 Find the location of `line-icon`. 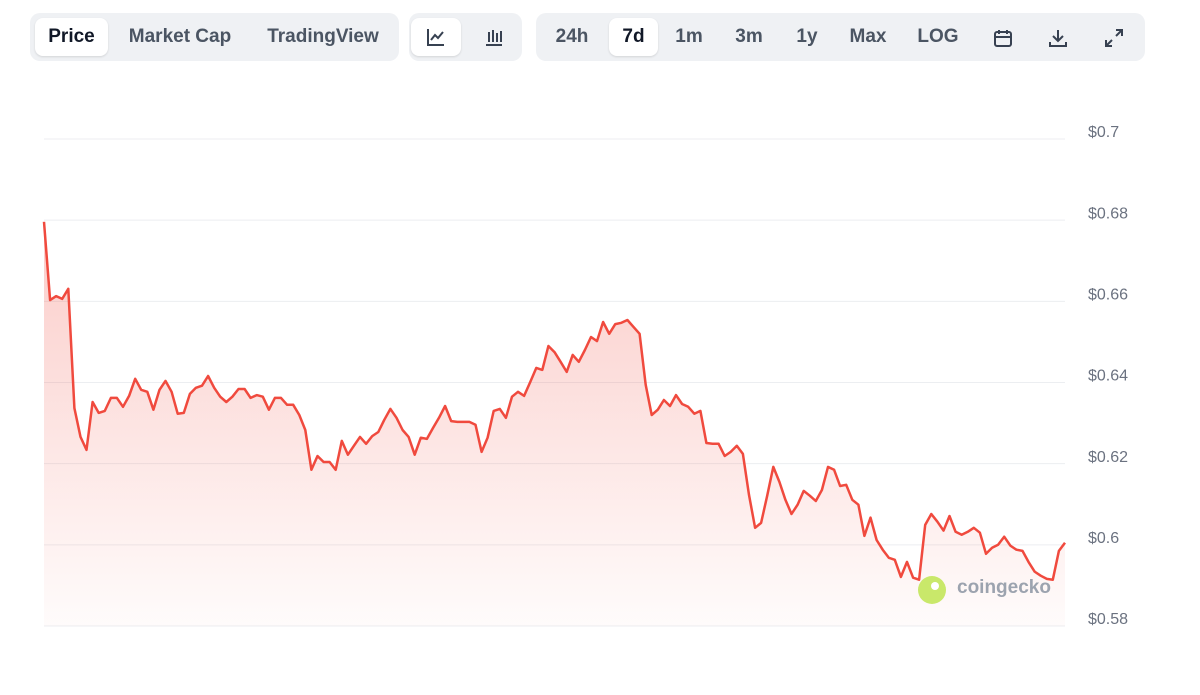

line-icon is located at coordinates (435, 37).